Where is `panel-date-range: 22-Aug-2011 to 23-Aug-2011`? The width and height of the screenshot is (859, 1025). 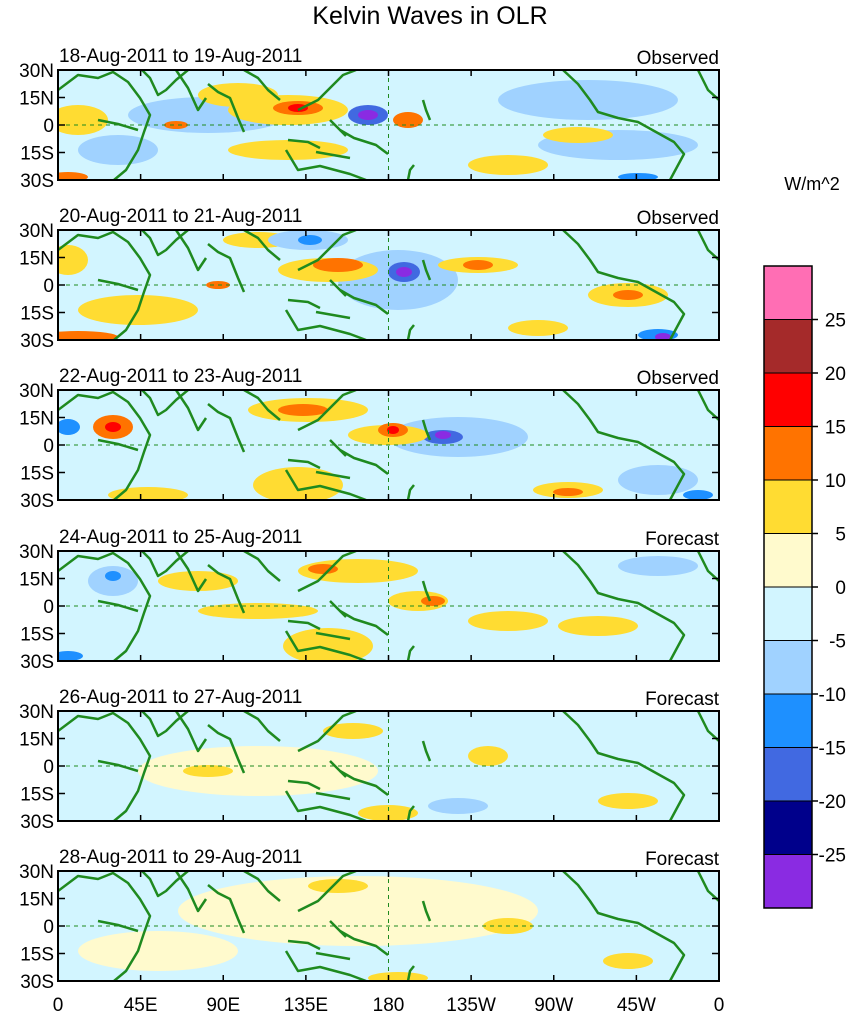
panel-date-range: 22-Aug-2011 to 23-Aug-2011 is located at coordinates (180, 376).